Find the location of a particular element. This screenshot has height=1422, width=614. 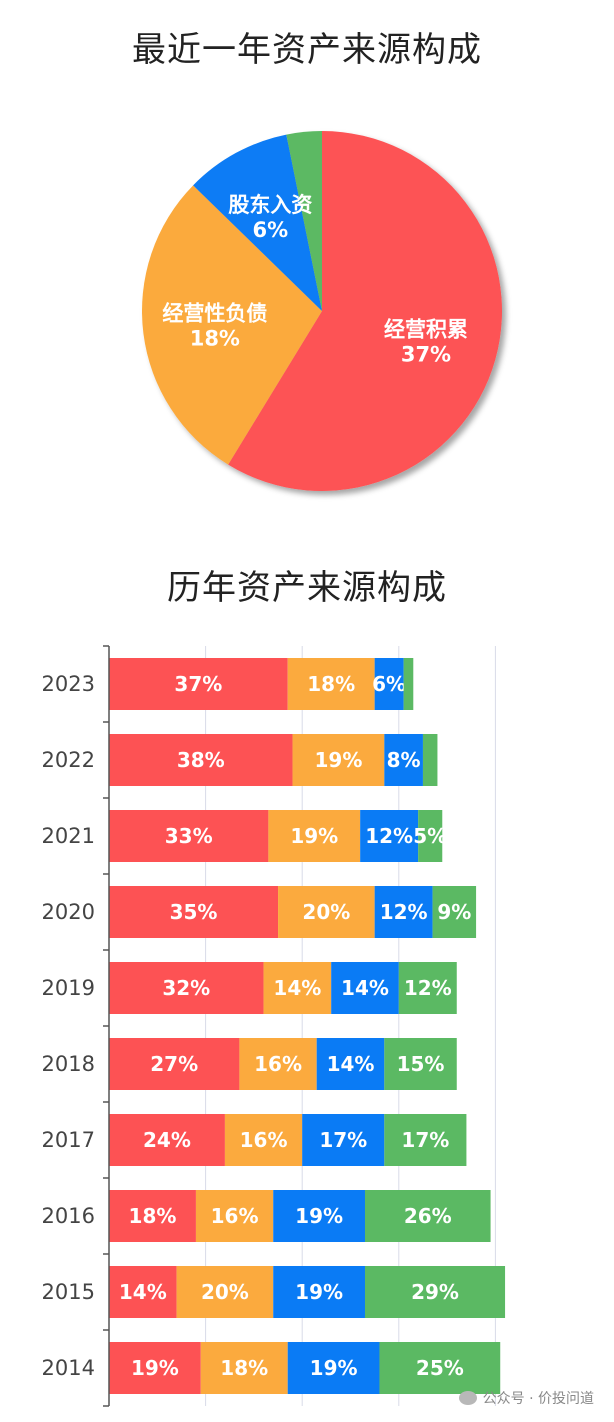

bar-data-label: 26% is located at coordinates (428, 1216).